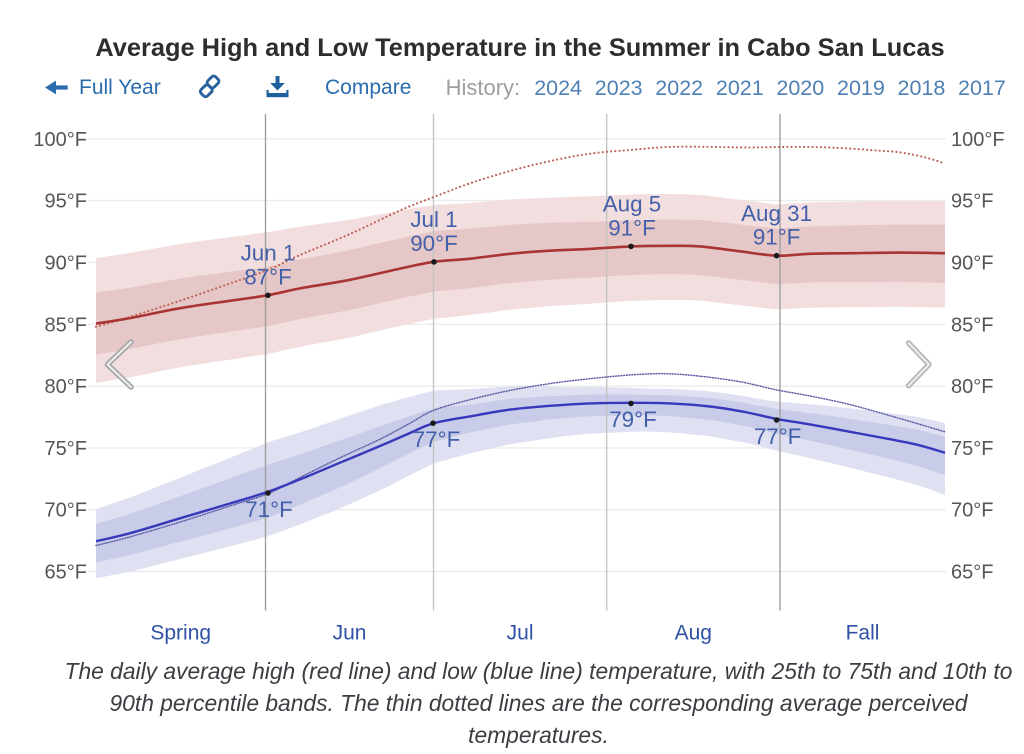 This screenshot has width=1024, height=754. I want to click on svg-text: 87°F, so click(268, 276).